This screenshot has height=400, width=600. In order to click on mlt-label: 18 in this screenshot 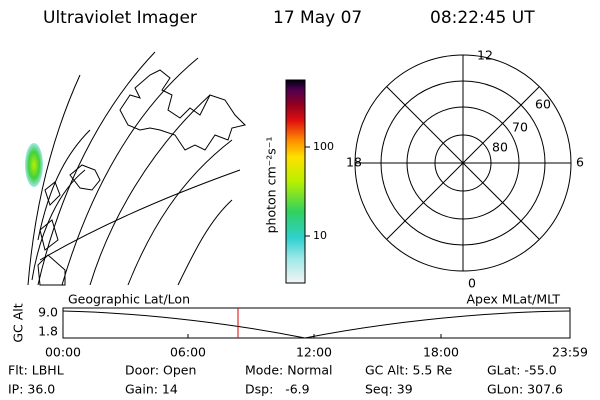, I will do `click(354, 162)`.